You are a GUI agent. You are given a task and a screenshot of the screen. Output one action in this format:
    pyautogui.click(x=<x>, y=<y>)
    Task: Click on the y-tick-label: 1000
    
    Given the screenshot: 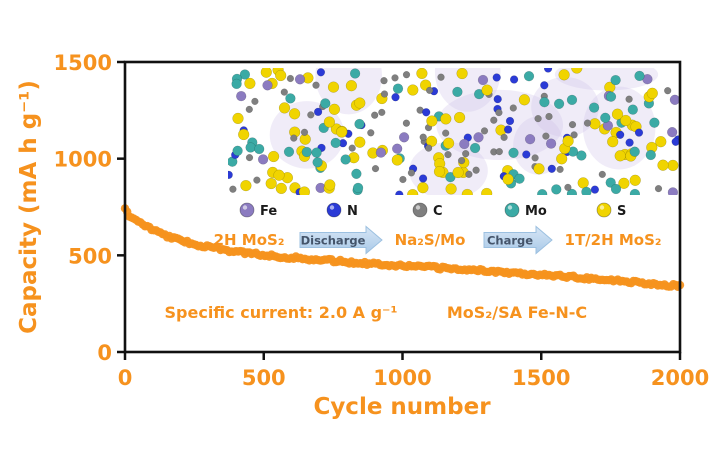 What is the action you would take?
    pyautogui.click(x=83, y=160)
    